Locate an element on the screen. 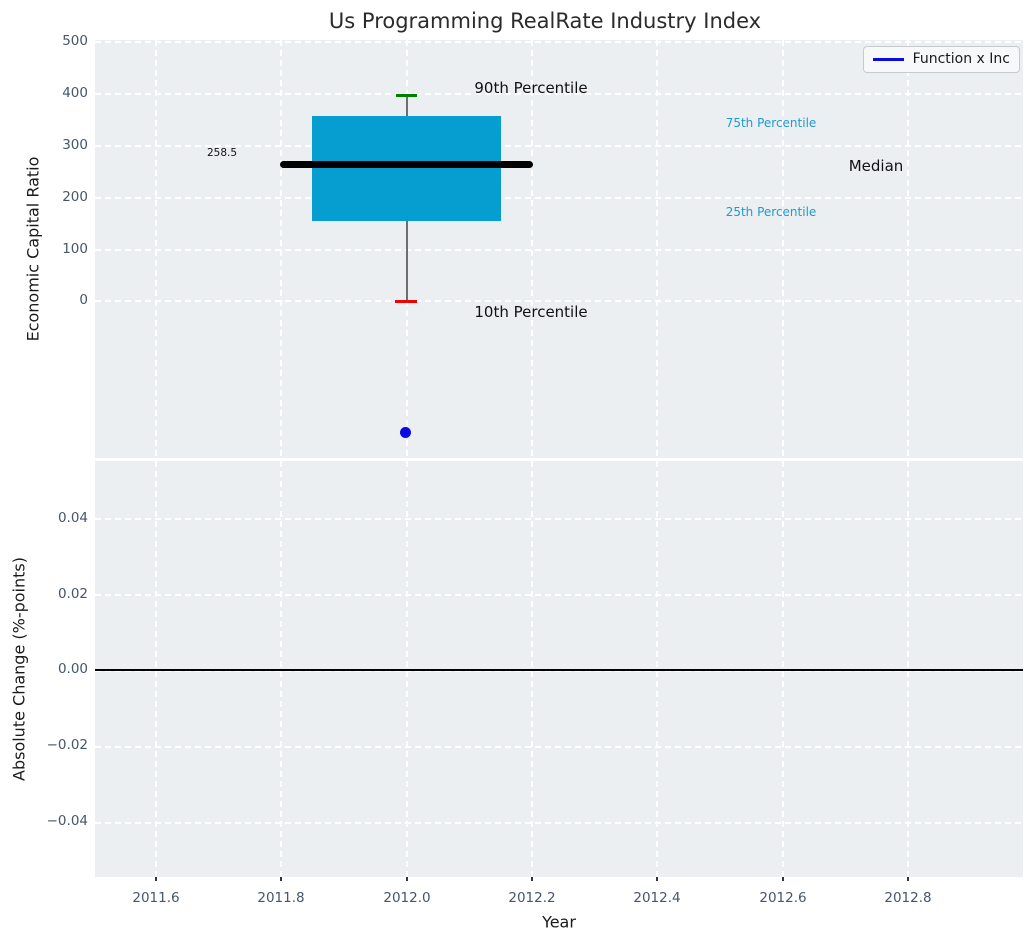 Image resolution: width=1034 pixels, height=942 pixels. ytick-label: 500 is located at coordinates (75, 41).